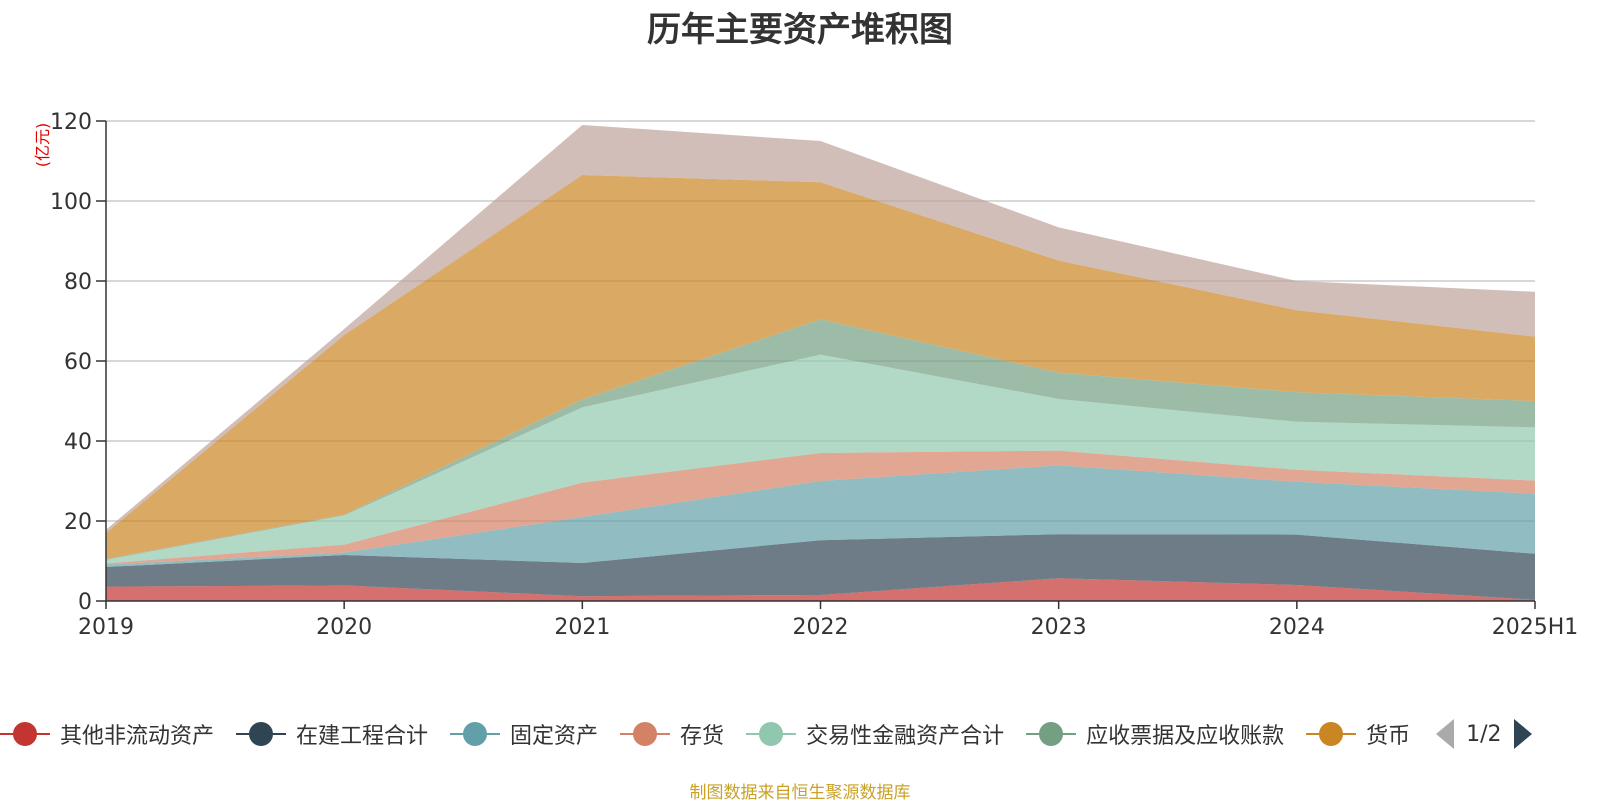 The height and width of the screenshot is (803, 1600). I want to click on x-tick-label: 2021, so click(582, 627).